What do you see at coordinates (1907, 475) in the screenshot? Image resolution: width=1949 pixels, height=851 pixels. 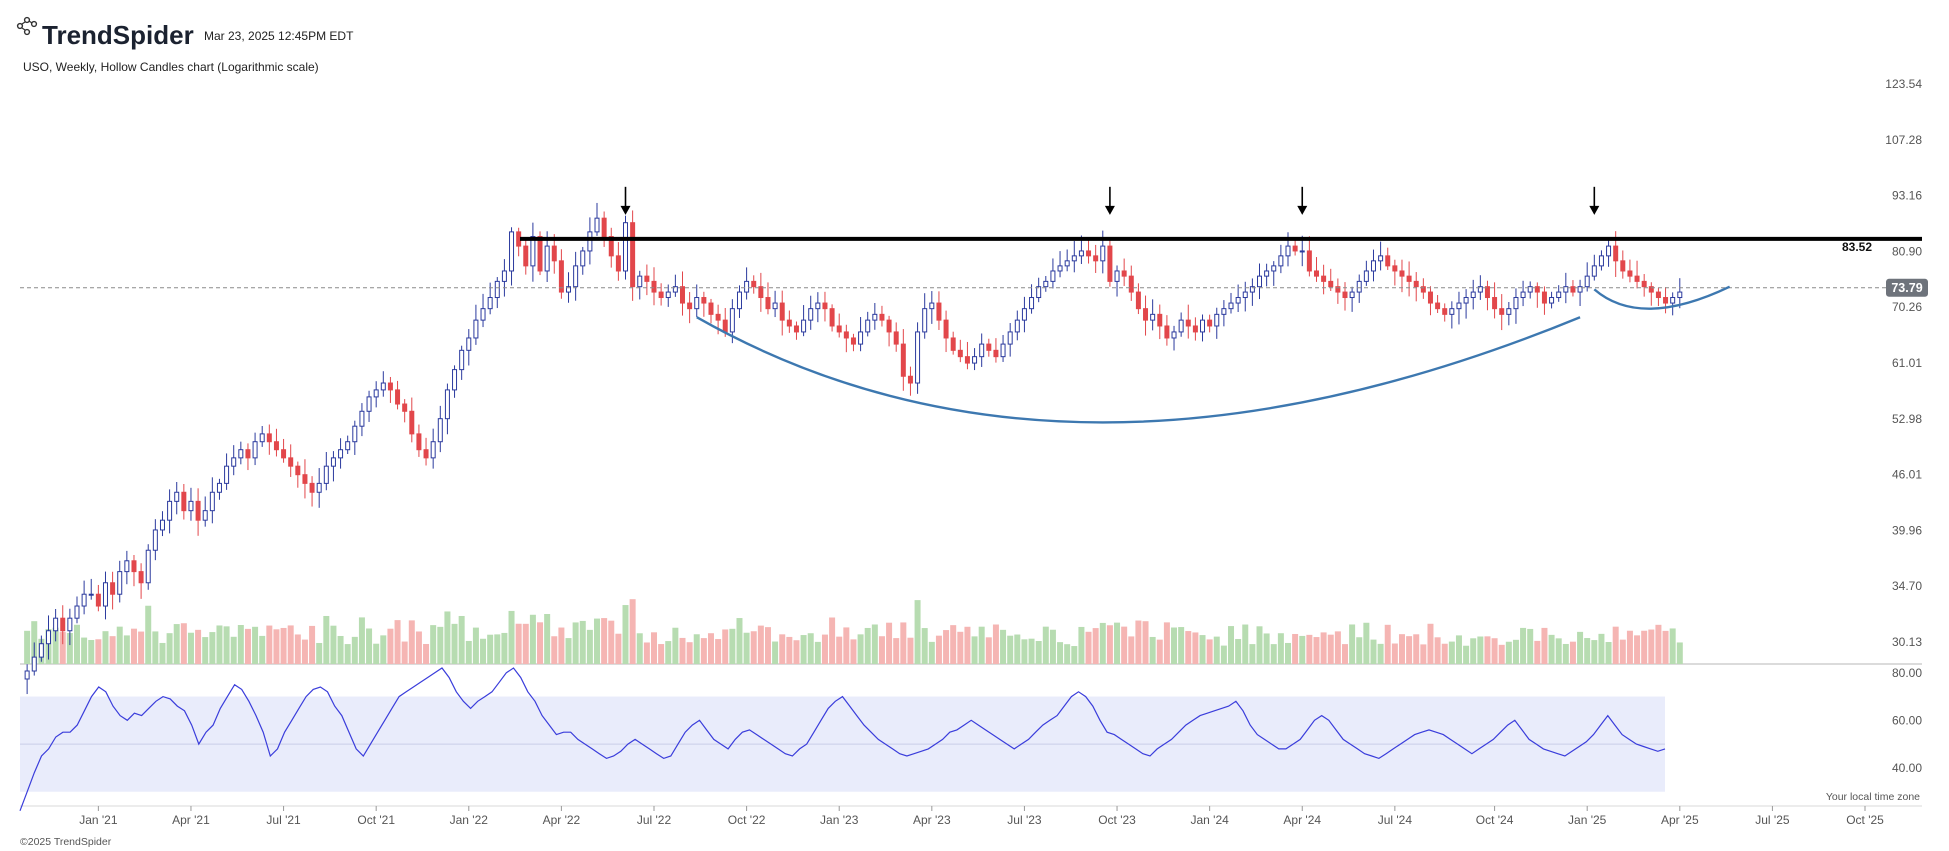 I see `price-y-tick: 46.01` at bounding box center [1907, 475].